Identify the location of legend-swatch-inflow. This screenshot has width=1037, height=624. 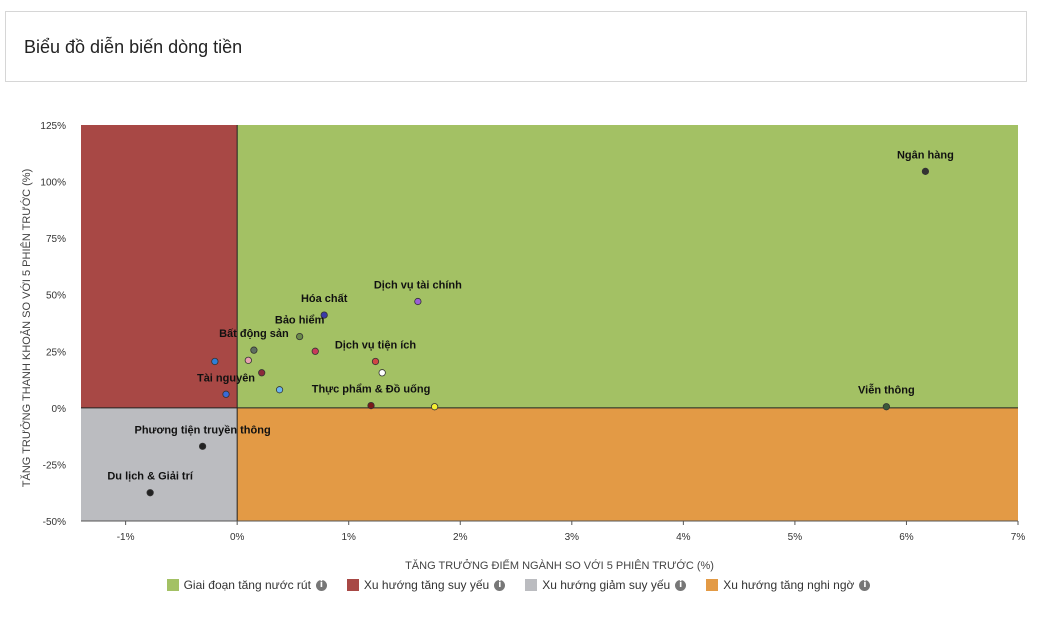
(172, 585).